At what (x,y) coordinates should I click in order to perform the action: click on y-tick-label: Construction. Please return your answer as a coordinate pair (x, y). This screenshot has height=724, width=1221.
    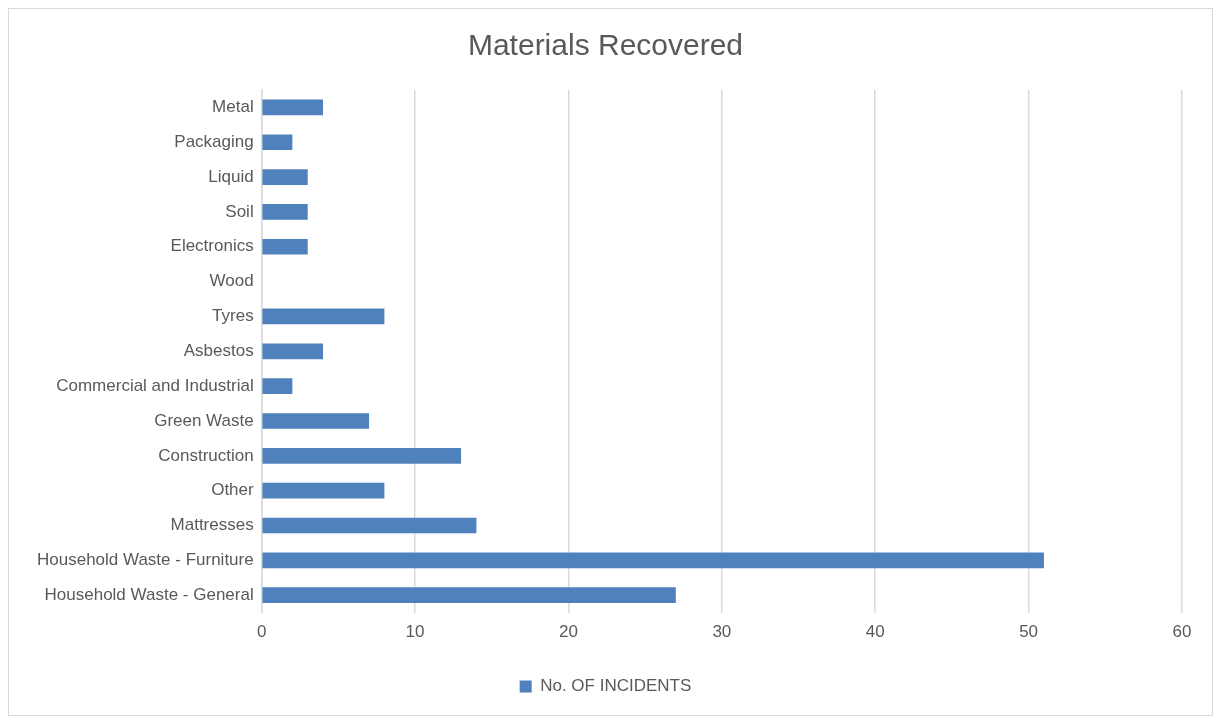
    Looking at the image, I should click on (206, 455).